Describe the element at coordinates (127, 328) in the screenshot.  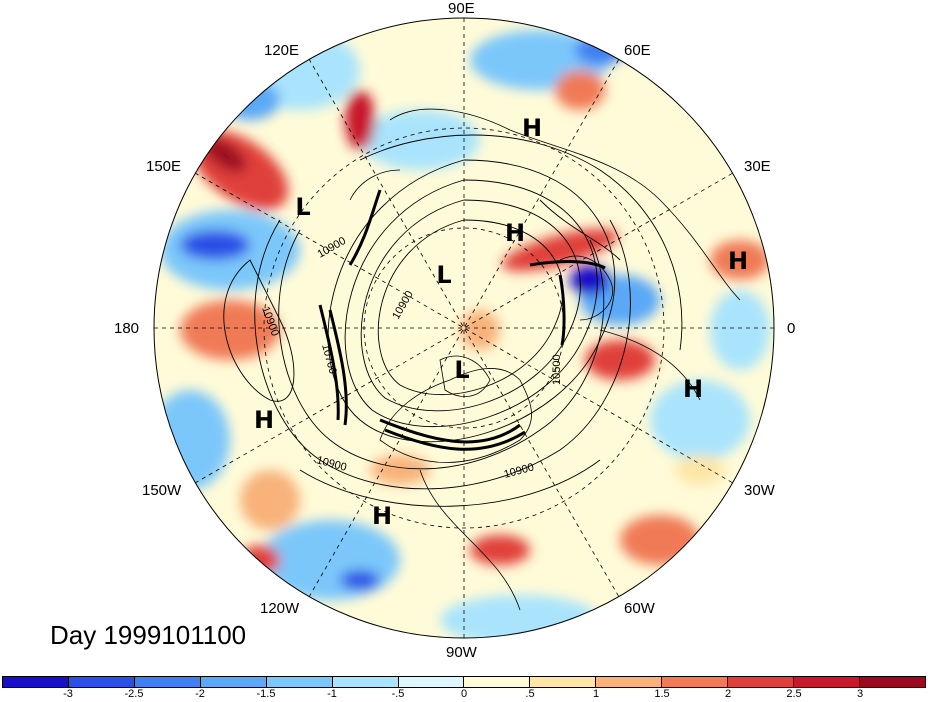
I see `lon-label-180: 180` at that location.